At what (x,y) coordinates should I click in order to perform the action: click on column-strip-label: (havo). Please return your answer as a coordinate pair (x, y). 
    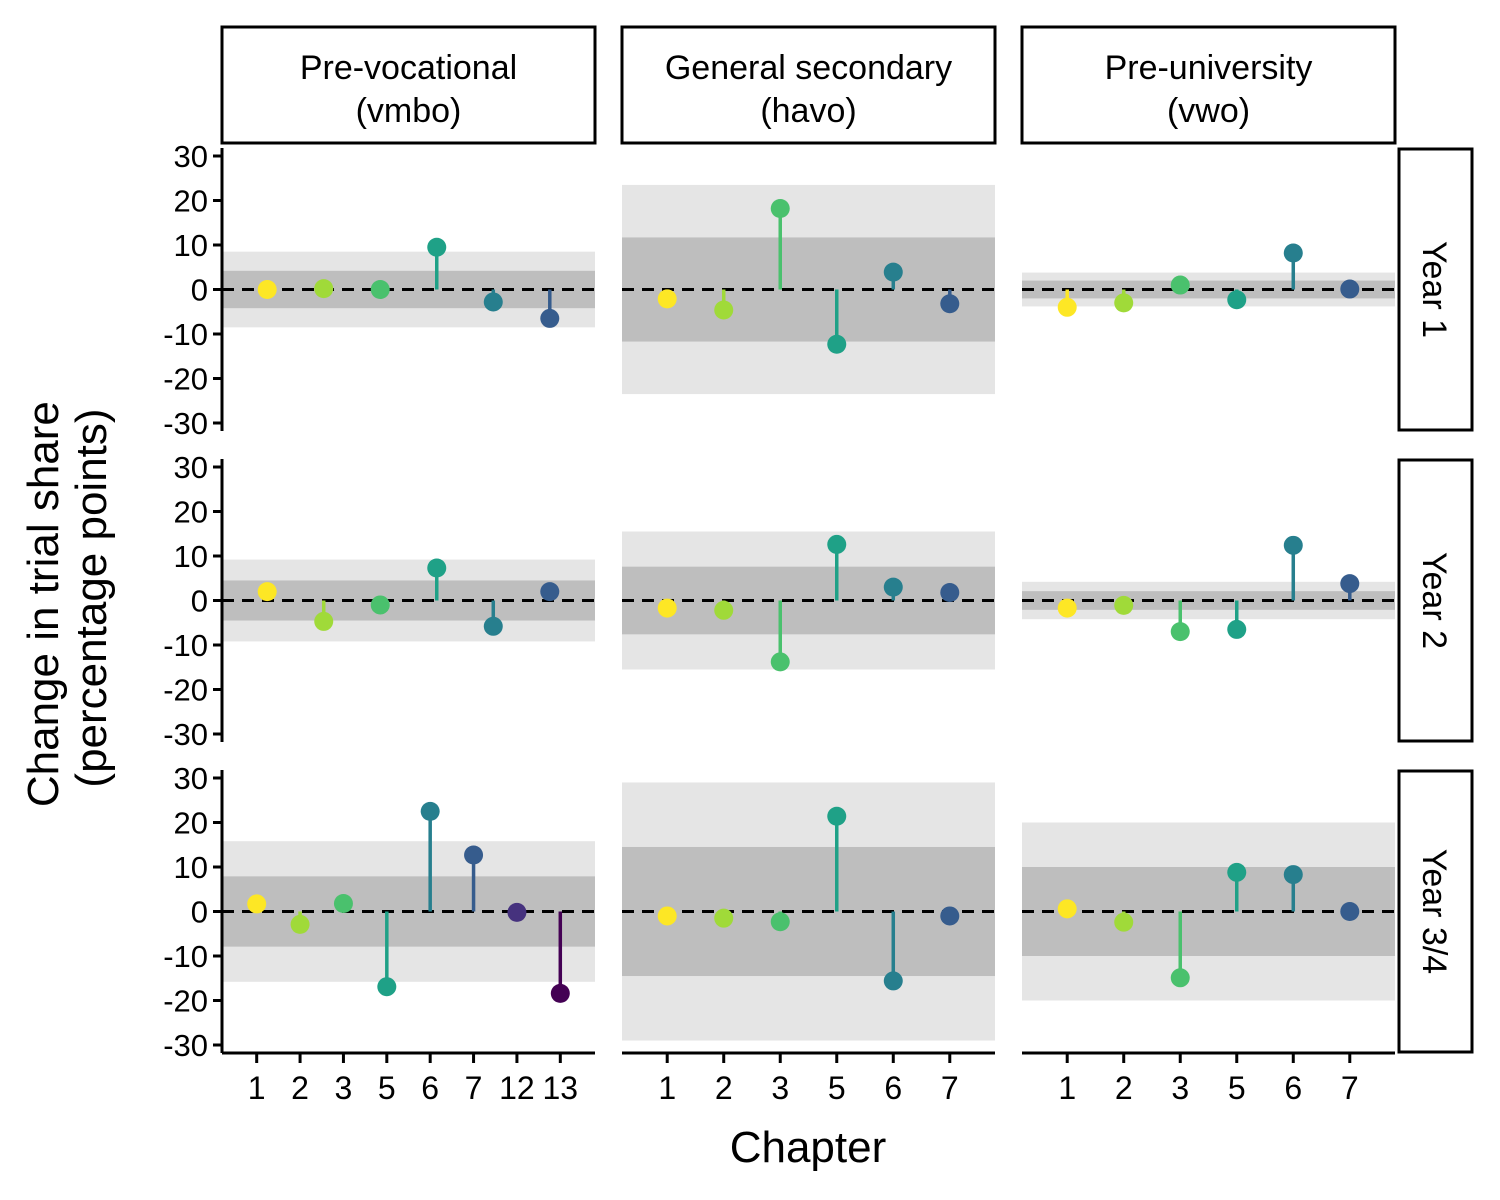
    Looking at the image, I should click on (808, 111).